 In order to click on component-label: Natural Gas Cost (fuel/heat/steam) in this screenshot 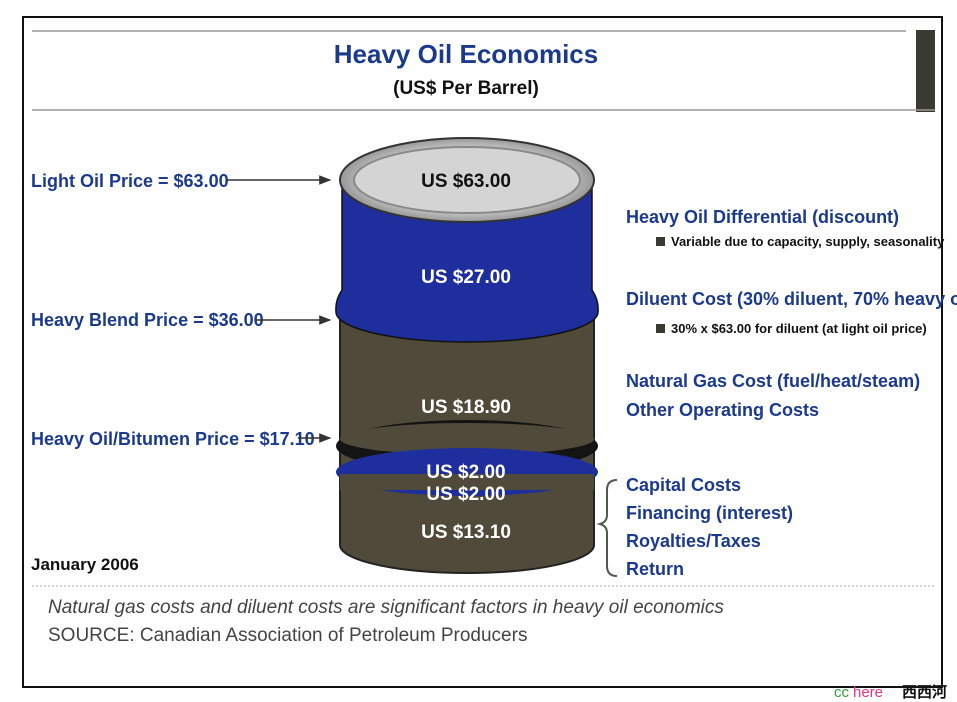, I will do `click(773, 381)`.